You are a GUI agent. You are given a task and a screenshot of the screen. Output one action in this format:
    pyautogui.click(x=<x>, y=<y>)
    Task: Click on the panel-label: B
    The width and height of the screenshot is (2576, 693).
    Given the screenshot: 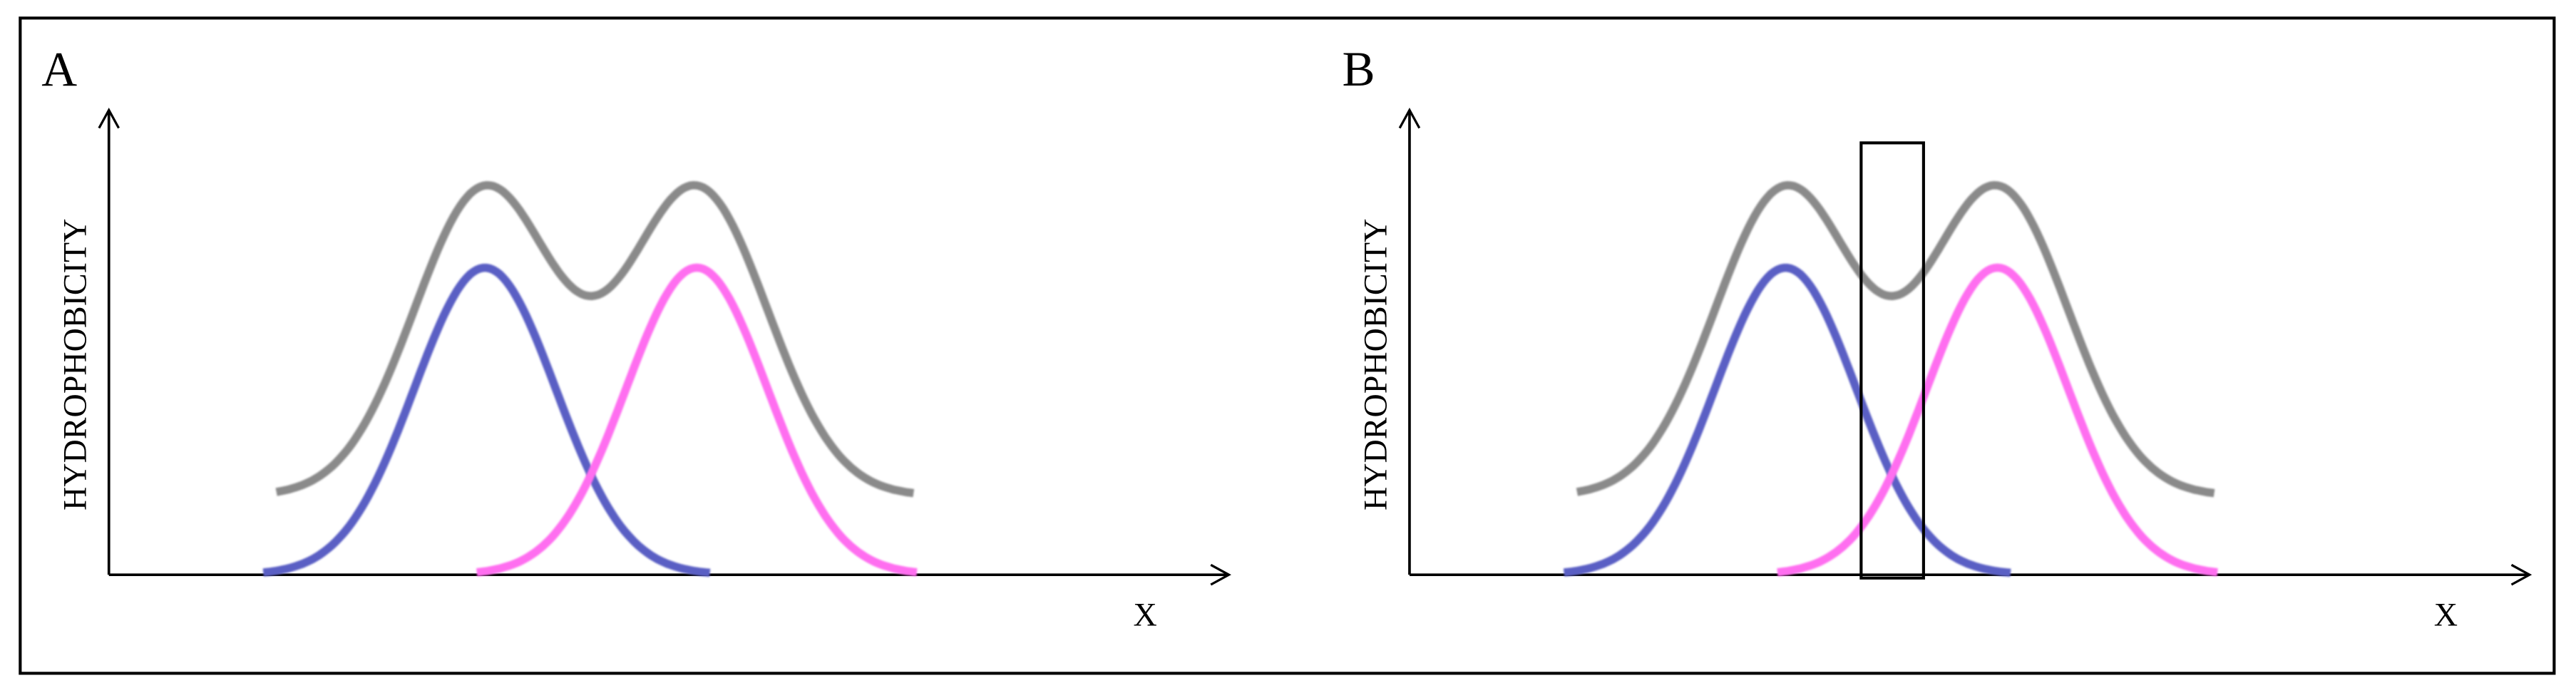 What is the action you would take?
    pyautogui.click(x=1359, y=68)
    